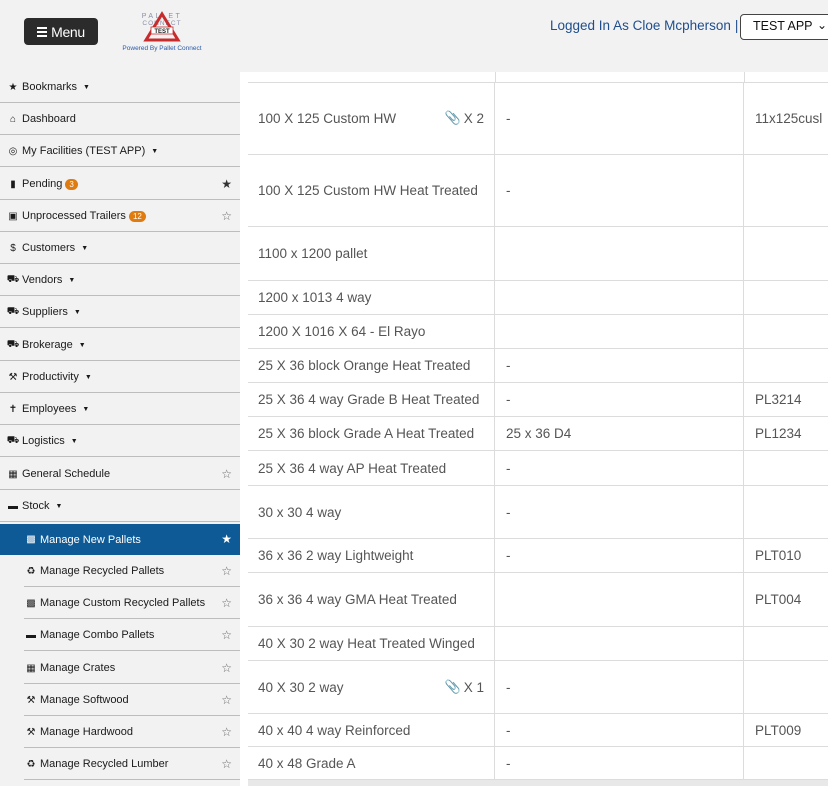 This screenshot has width=828, height=786. Describe the element at coordinates (120, 441) in the screenshot. I see `sidebar-item-logistics: ⛟ Logistics ▼` at that location.